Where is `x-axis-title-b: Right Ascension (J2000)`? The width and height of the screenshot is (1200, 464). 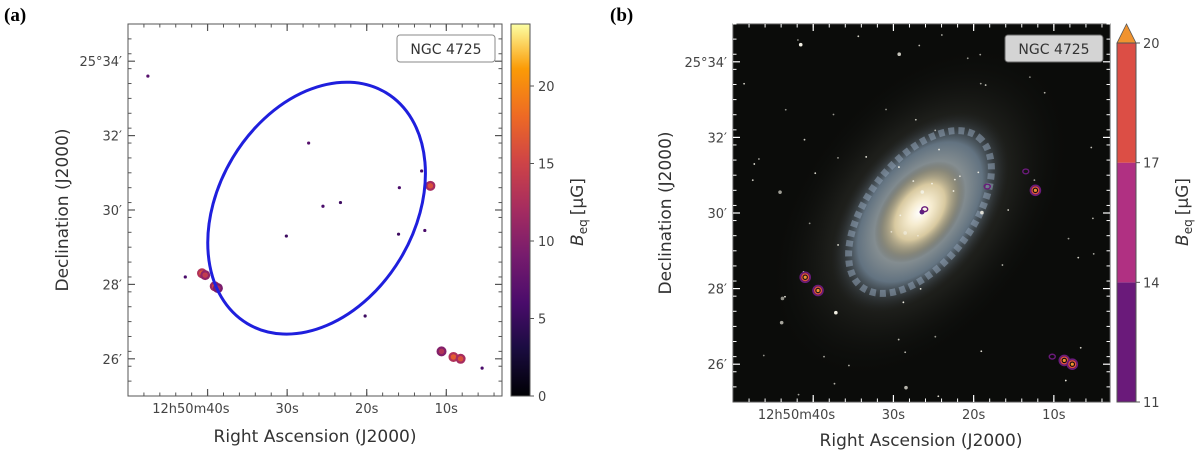
x-axis-title-b: Right Ascension (J2000) is located at coordinates (921, 441).